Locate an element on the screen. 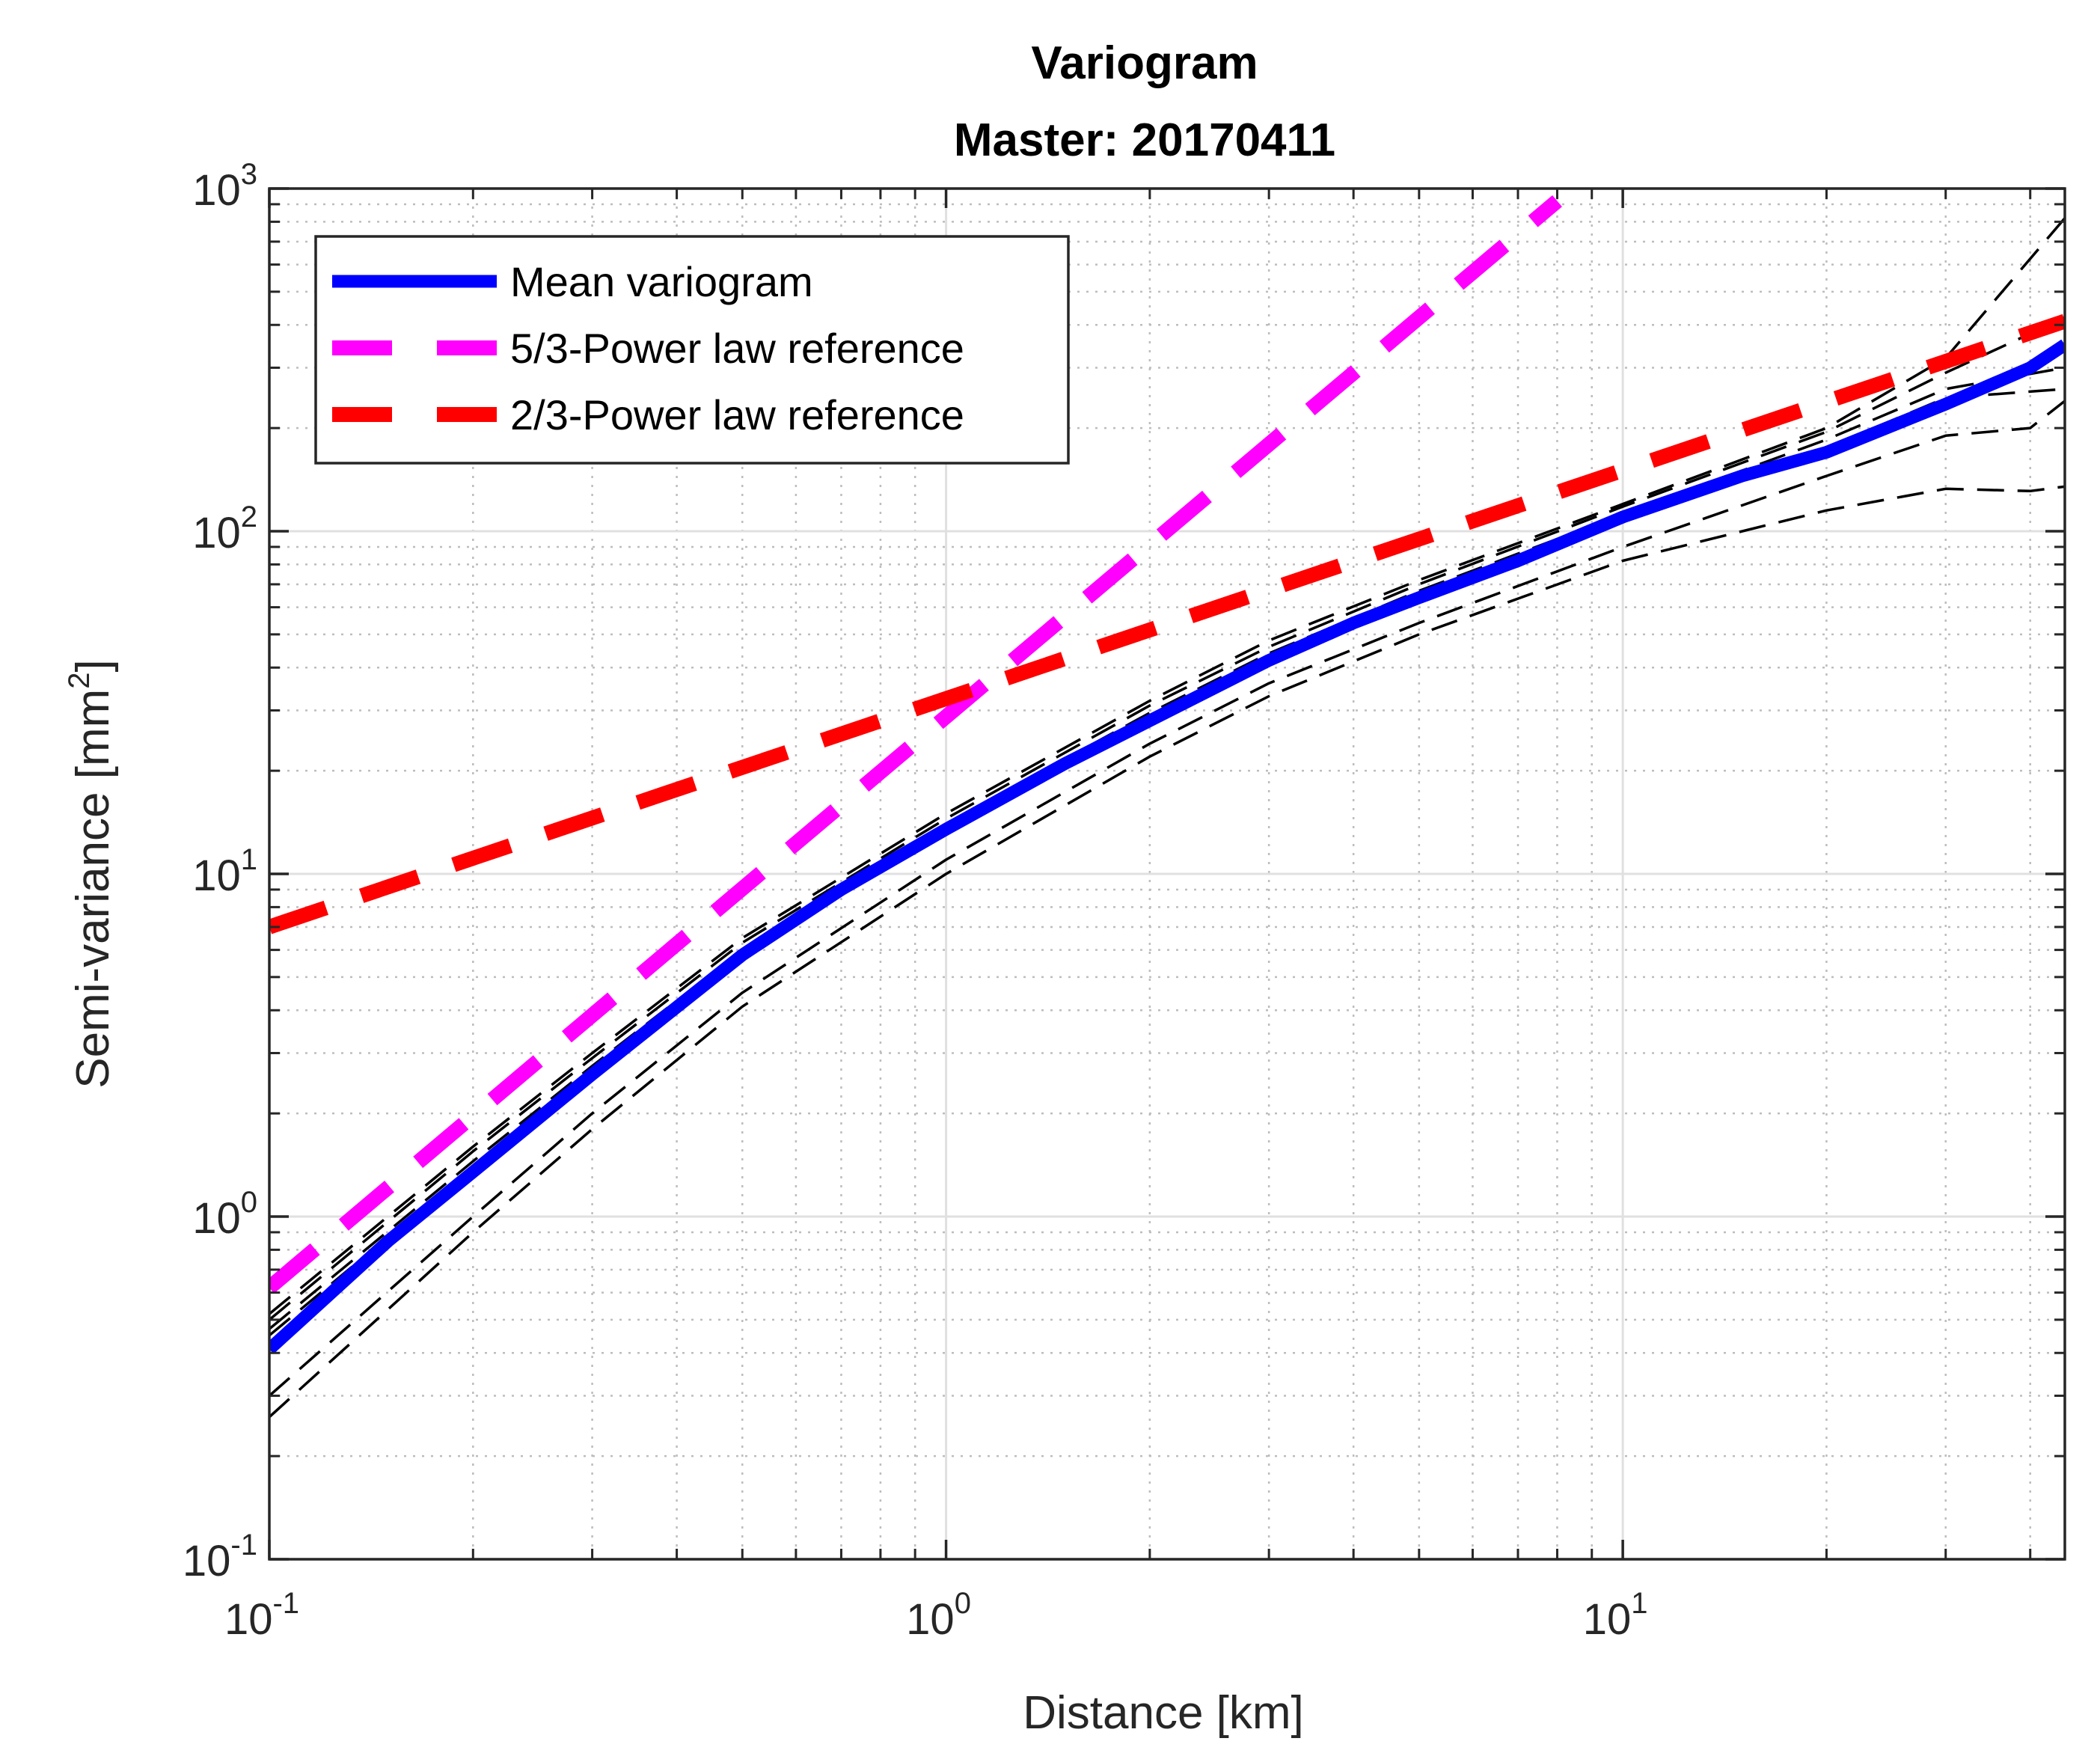 This screenshot has width=2100, height=1762. y-tick-label-exponent: 0 is located at coordinates (249, 1202).